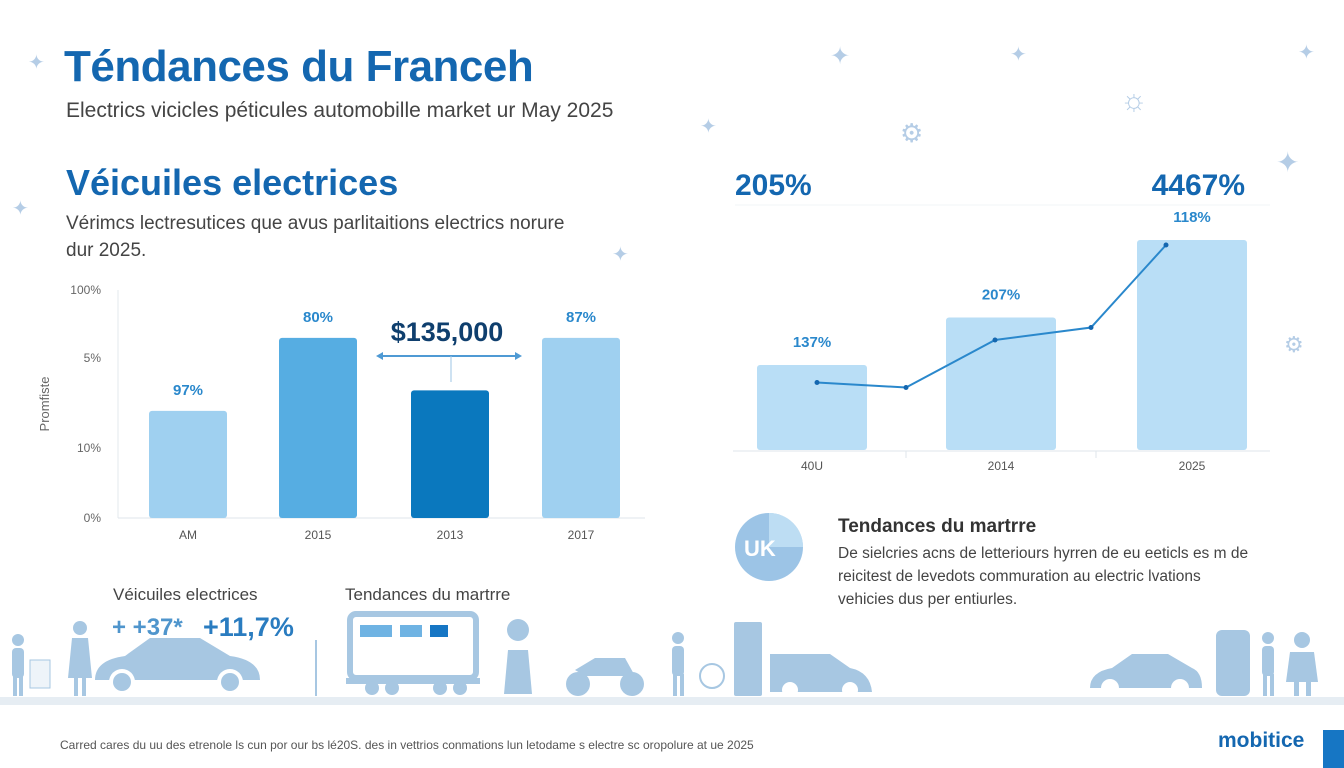 The width and height of the screenshot is (1344, 768). What do you see at coordinates (773, 185) in the screenshot?
I see `headline-left: 205%` at bounding box center [773, 185].